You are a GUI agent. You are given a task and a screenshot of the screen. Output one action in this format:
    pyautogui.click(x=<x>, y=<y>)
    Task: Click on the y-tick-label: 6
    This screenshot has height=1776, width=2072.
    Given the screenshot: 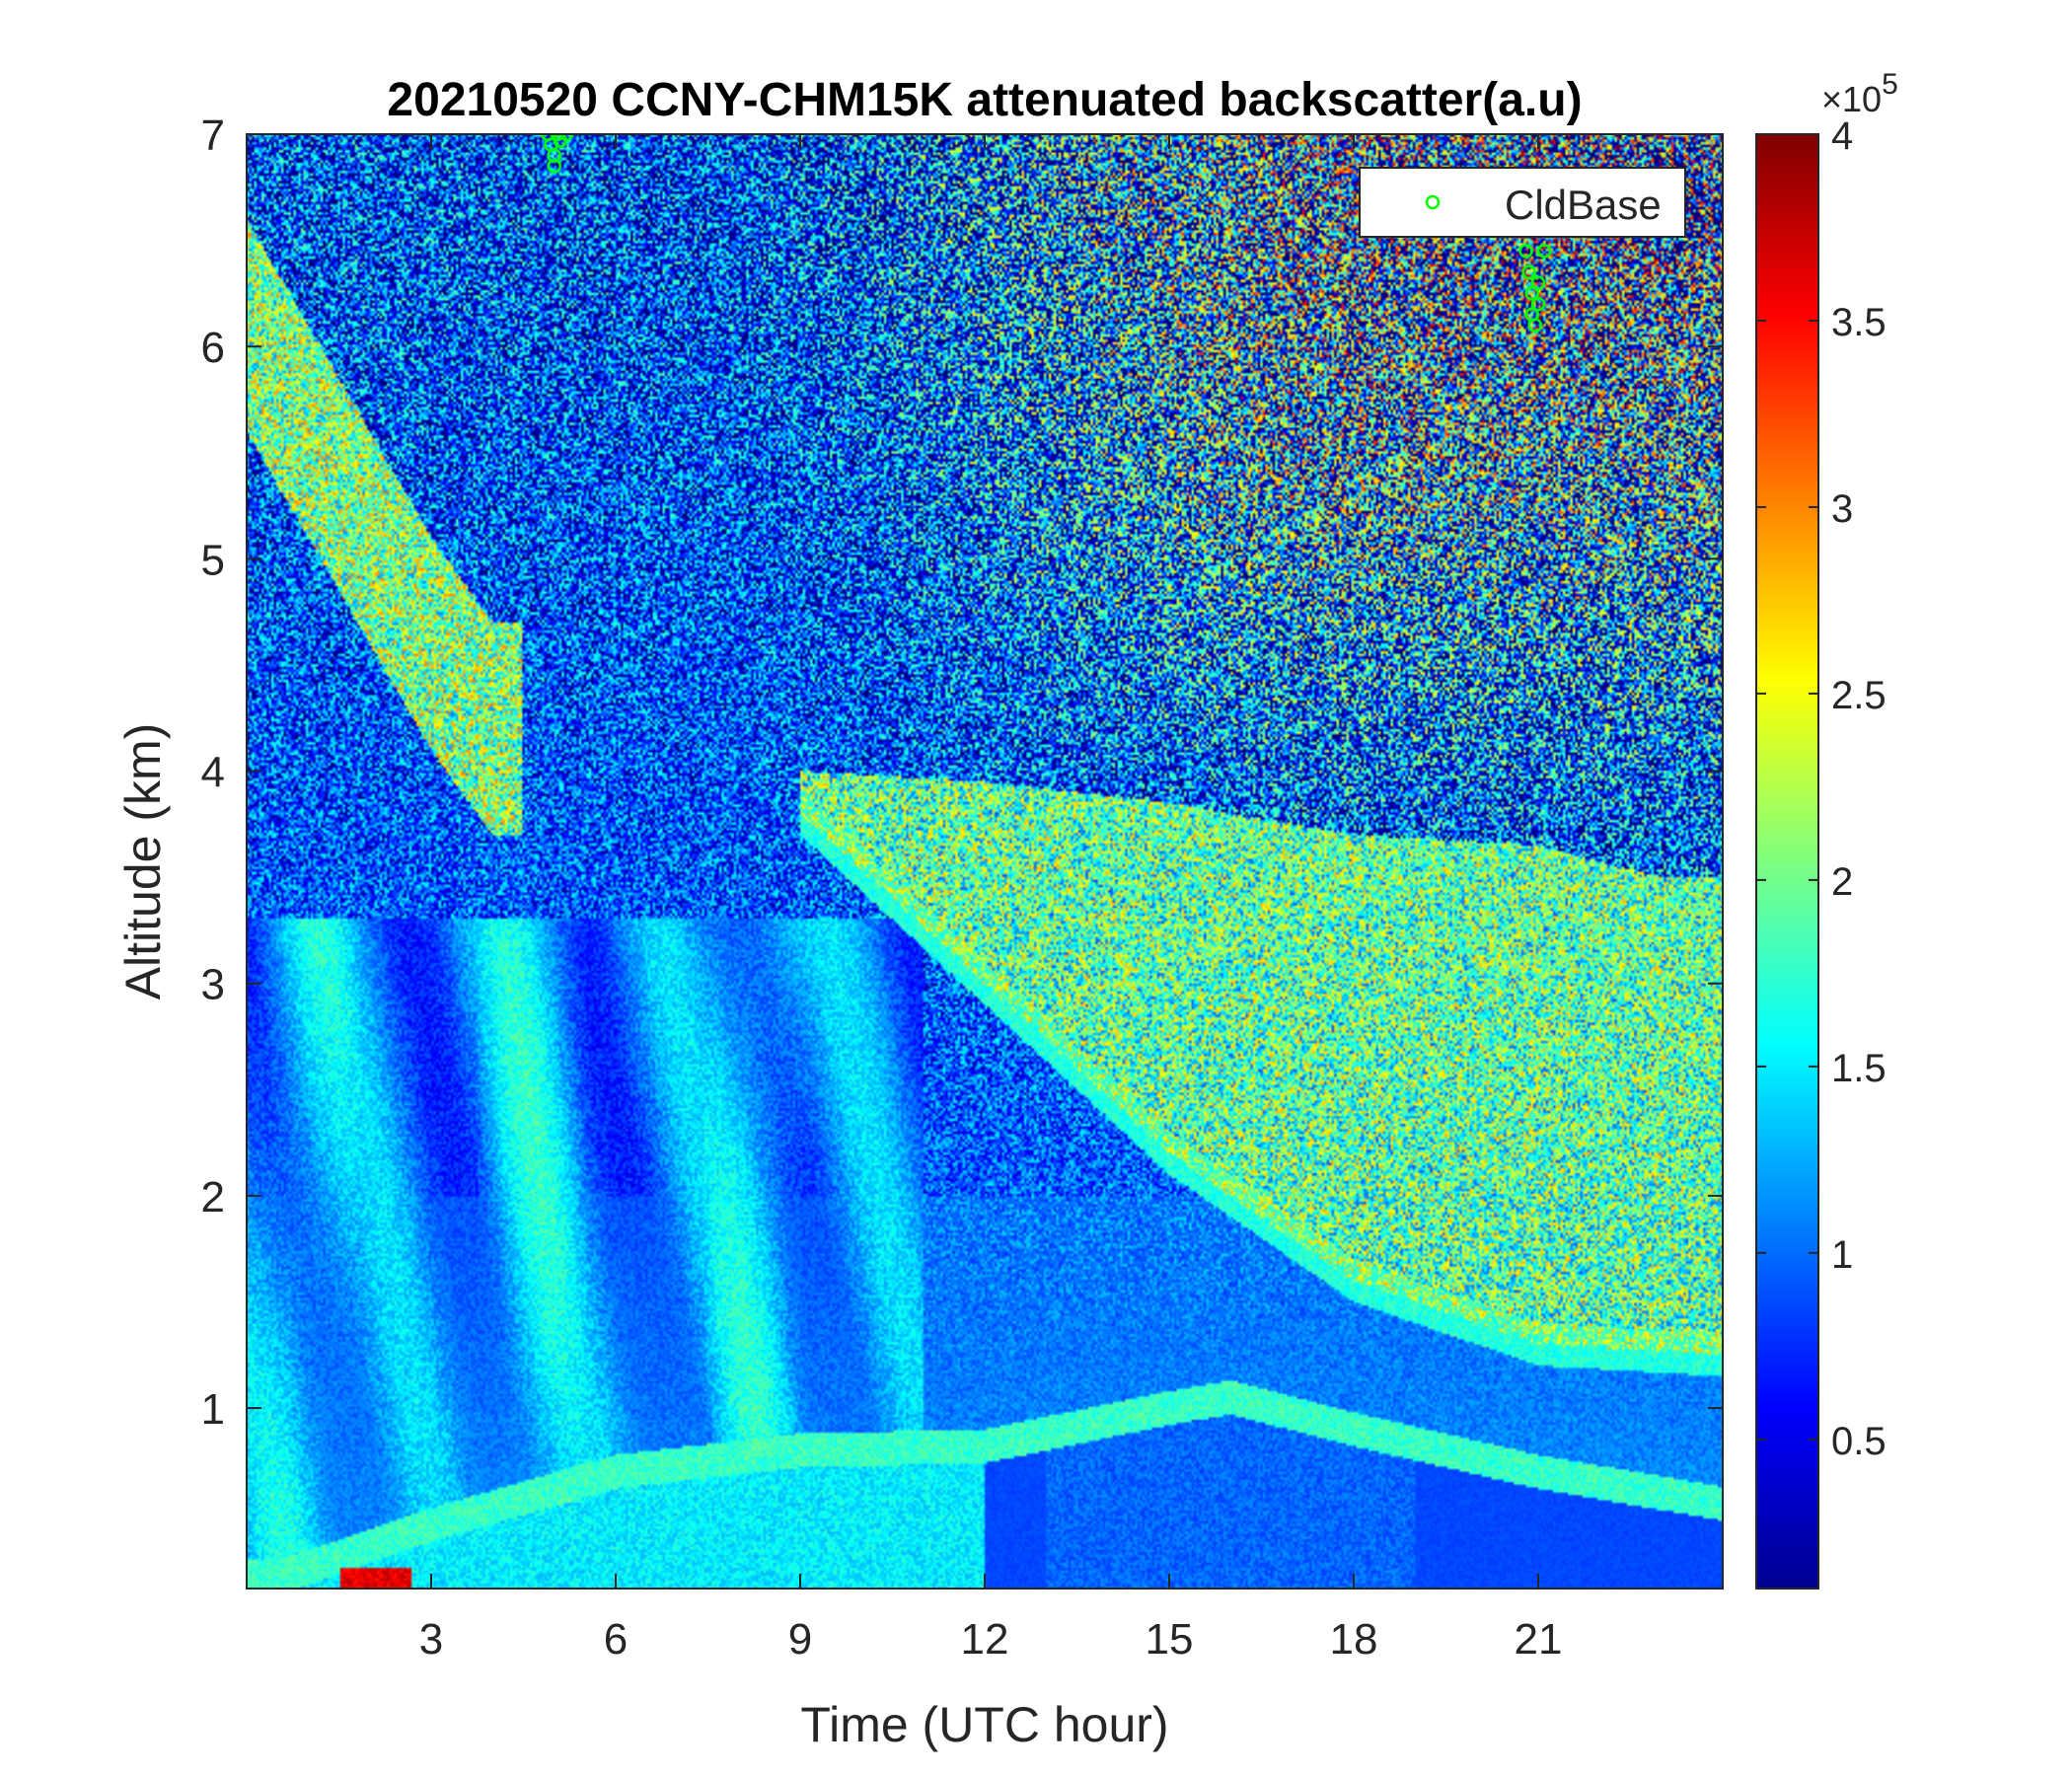 What is the action you would take?
    pyautogui.click(x=213, y=348)
    